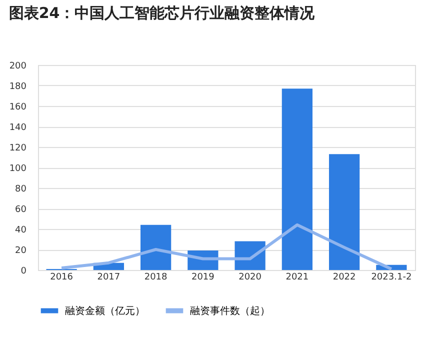 This screenshot has height=361, width=427. What do you see at coordinates (162, 13) in the screenshot?
I see `chart-title: 图表24：中国人工智能芯片行业融资整体情况` at bounding box center [162, 13].